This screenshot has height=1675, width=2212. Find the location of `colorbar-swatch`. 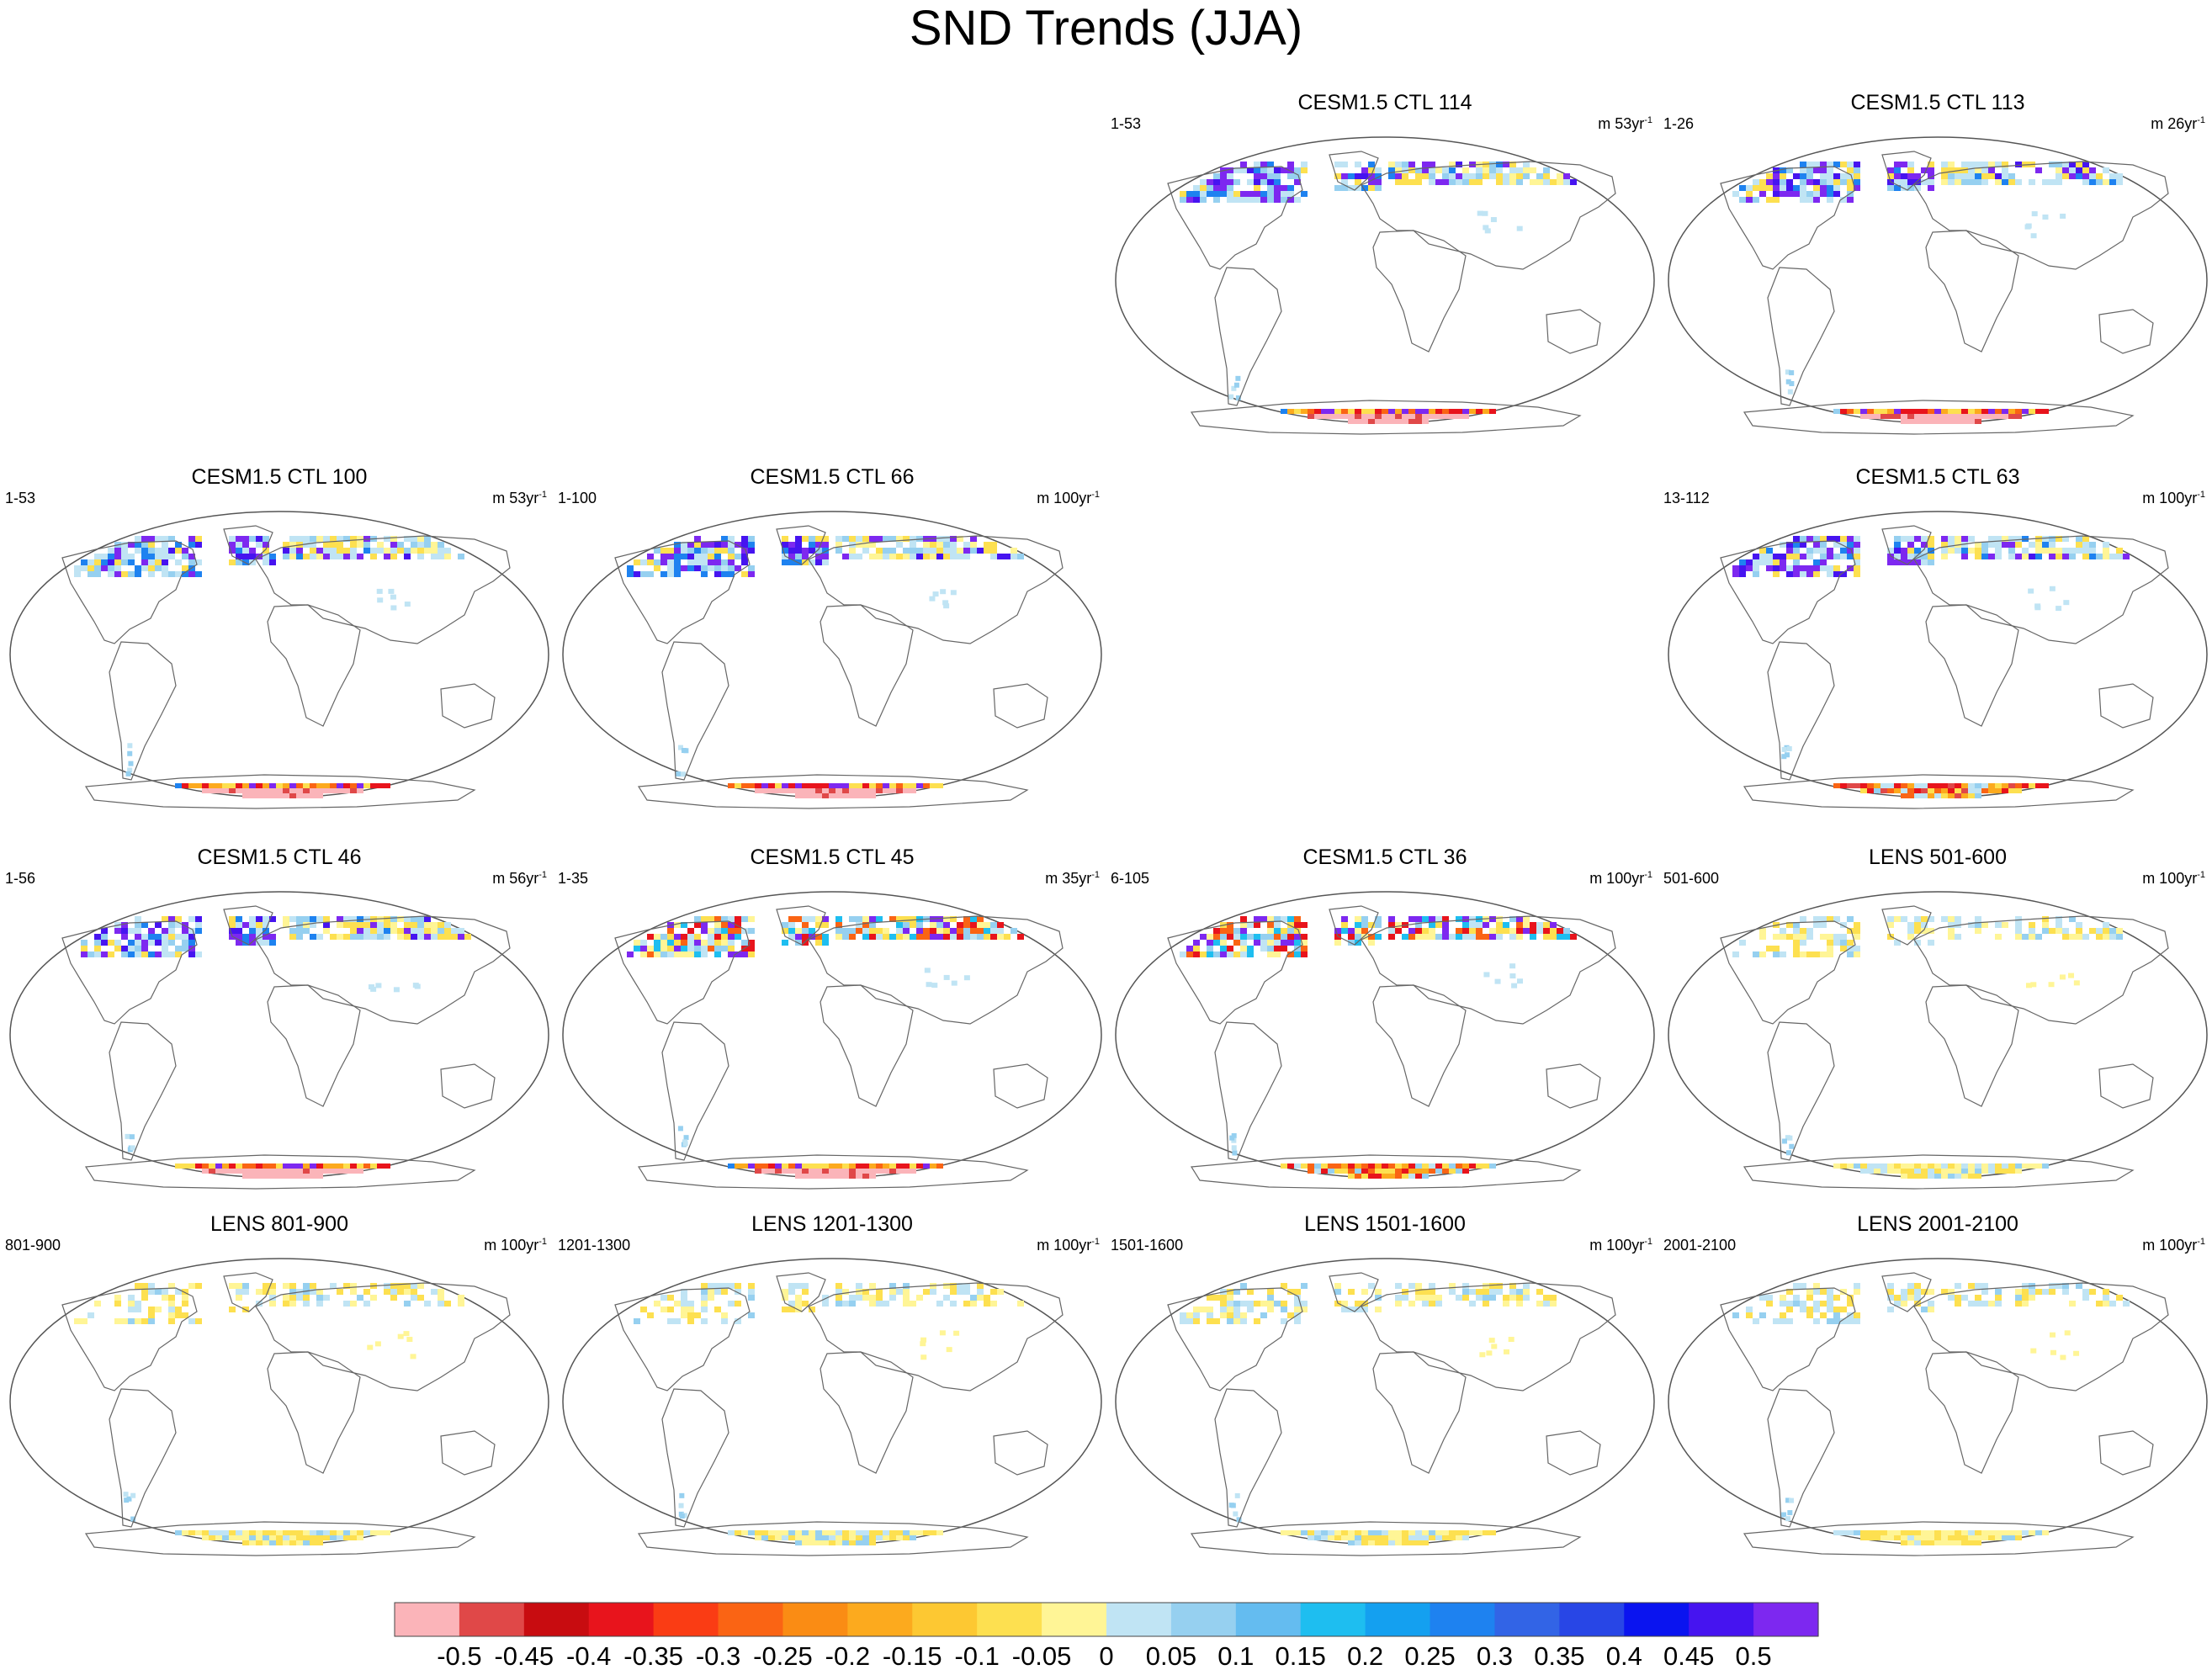

colorbar-swatch is located at coordinates (1139, 1620).